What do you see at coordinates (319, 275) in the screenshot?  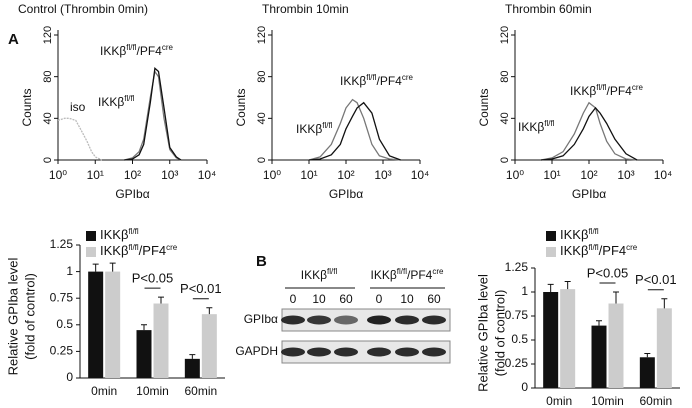 I see `blot-group-label: IKKβfl/fl` at bounding box center [319, 275].